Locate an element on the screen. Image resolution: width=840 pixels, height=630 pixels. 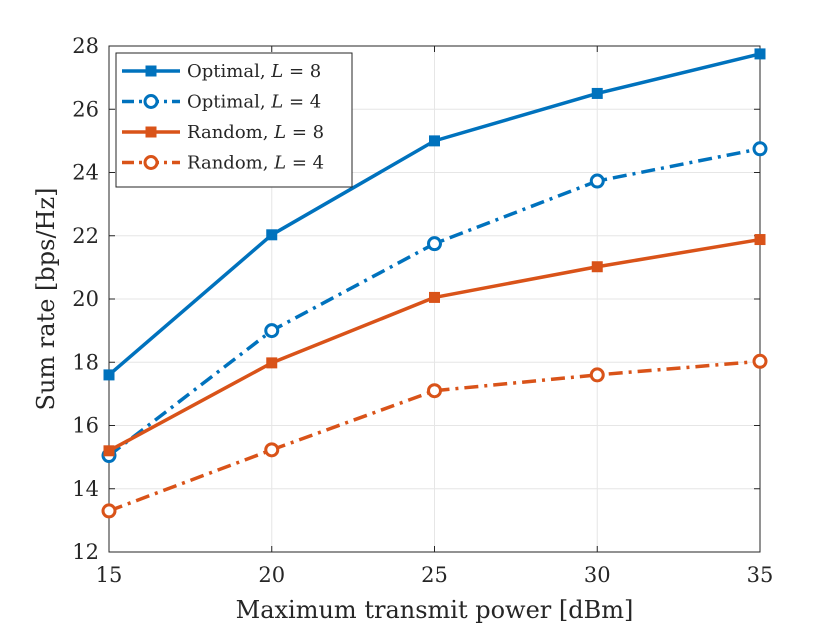
legend-item: Optimal, L = 8 is located at coordinates (221, 71).